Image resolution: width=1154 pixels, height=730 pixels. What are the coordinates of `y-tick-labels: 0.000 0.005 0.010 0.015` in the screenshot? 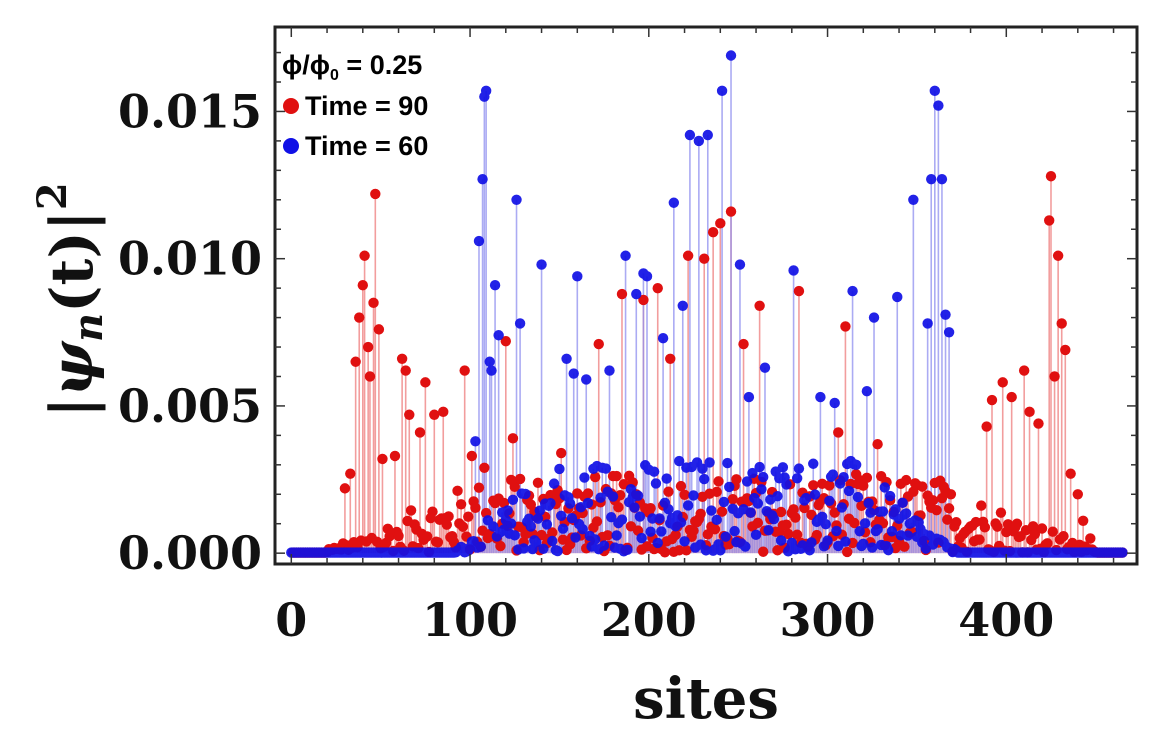 It's located at (190, 332).